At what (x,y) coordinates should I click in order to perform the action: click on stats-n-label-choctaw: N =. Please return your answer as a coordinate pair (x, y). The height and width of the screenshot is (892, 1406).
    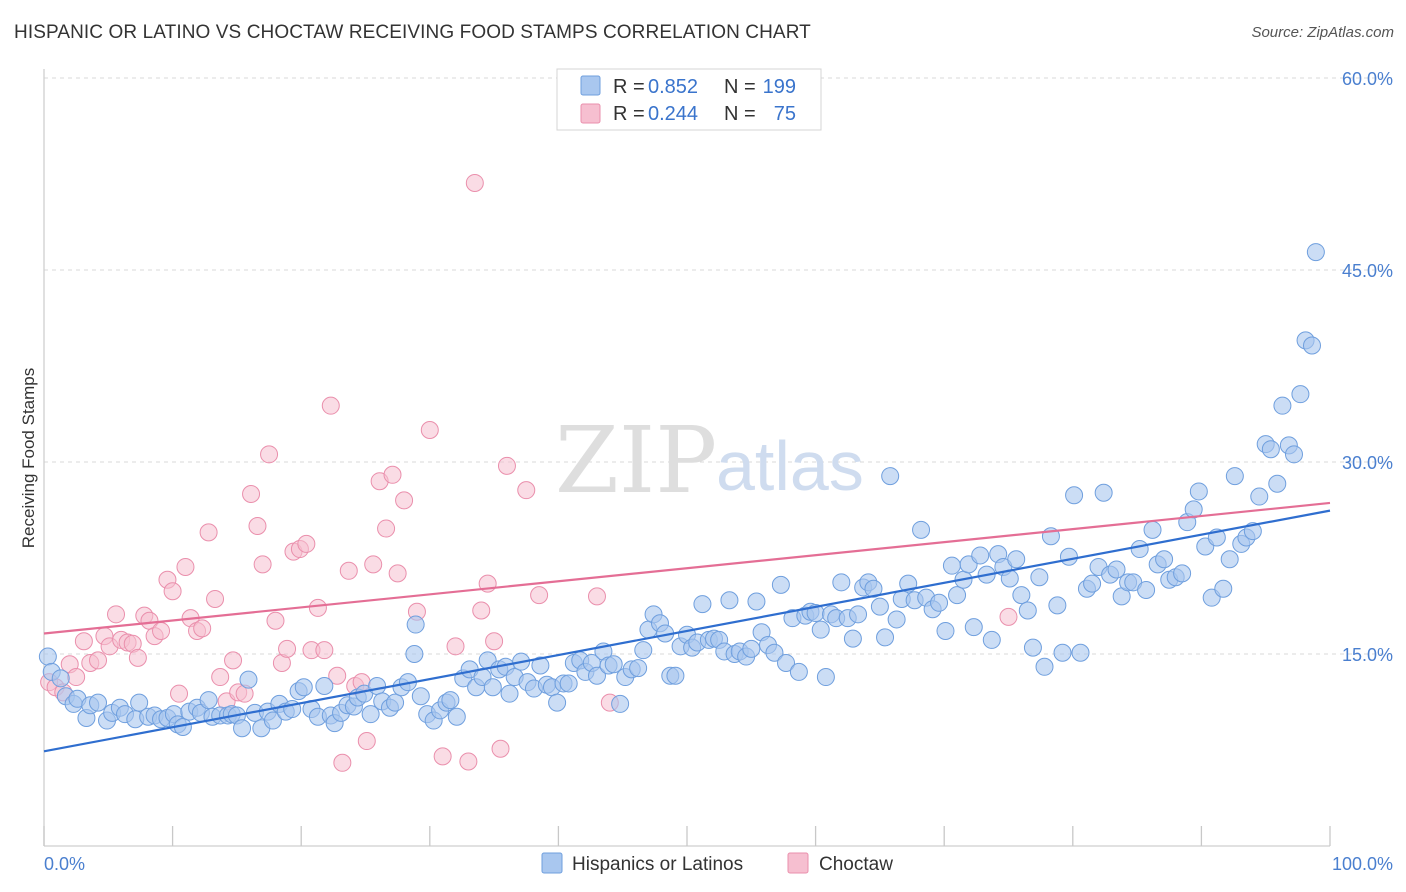
    Looking at the image, I should click on (740, 114).